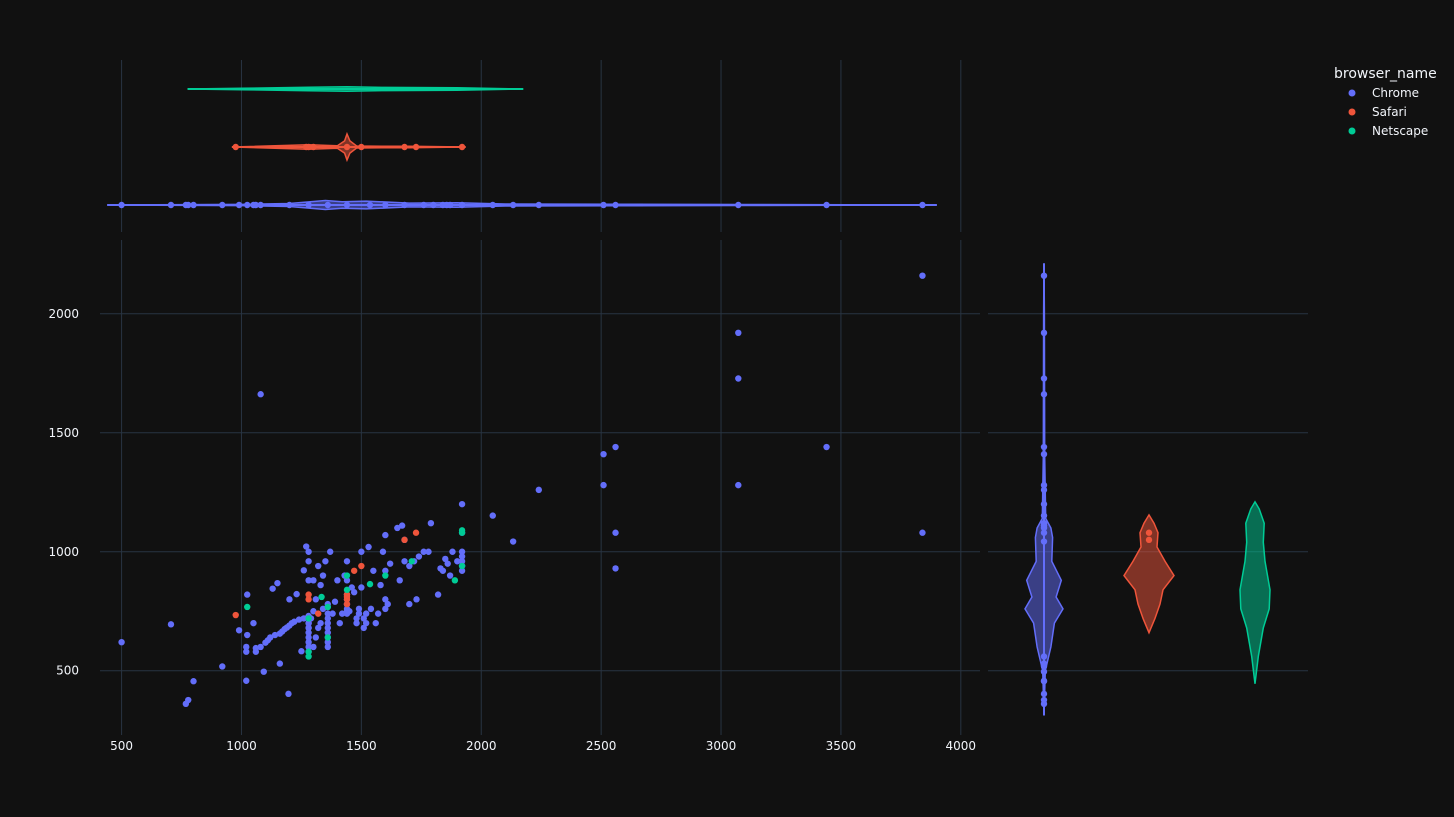 The height and width of the screenshot is (817, 1454). What do you see at coordinates (841, 746) in the screenshot?
I see `x-tick-label: 3500` at bounding box center [841, 746].